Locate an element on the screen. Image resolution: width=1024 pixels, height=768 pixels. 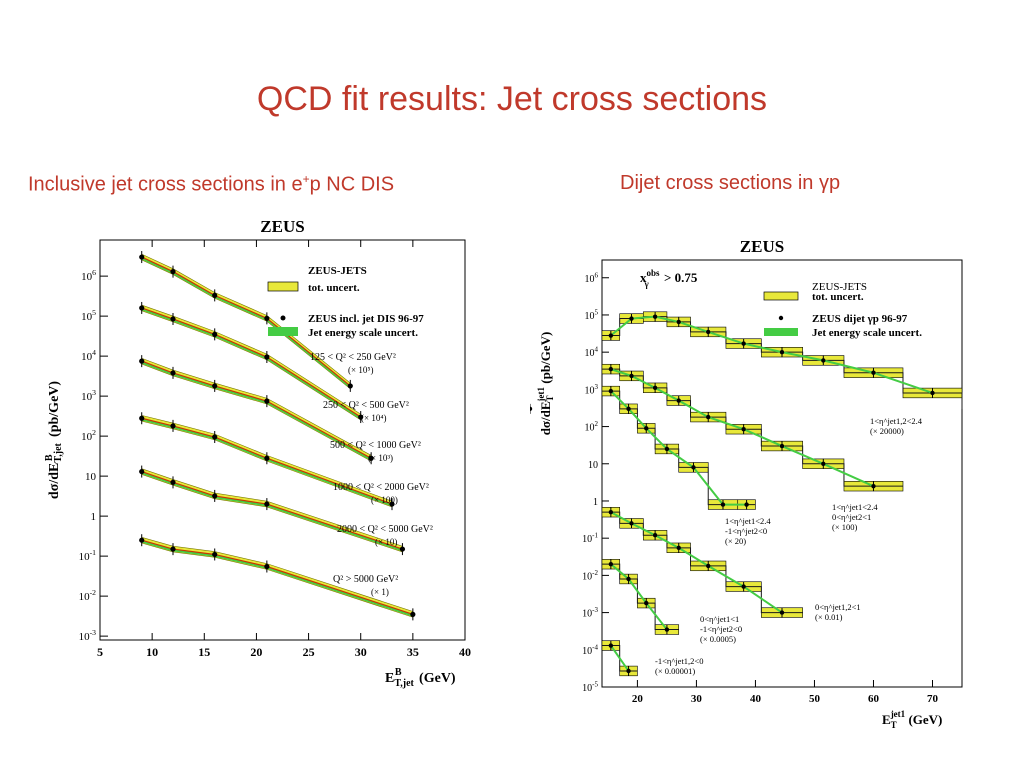
legend-band-label: tot. uncert. is located at coordinates (334, 288).